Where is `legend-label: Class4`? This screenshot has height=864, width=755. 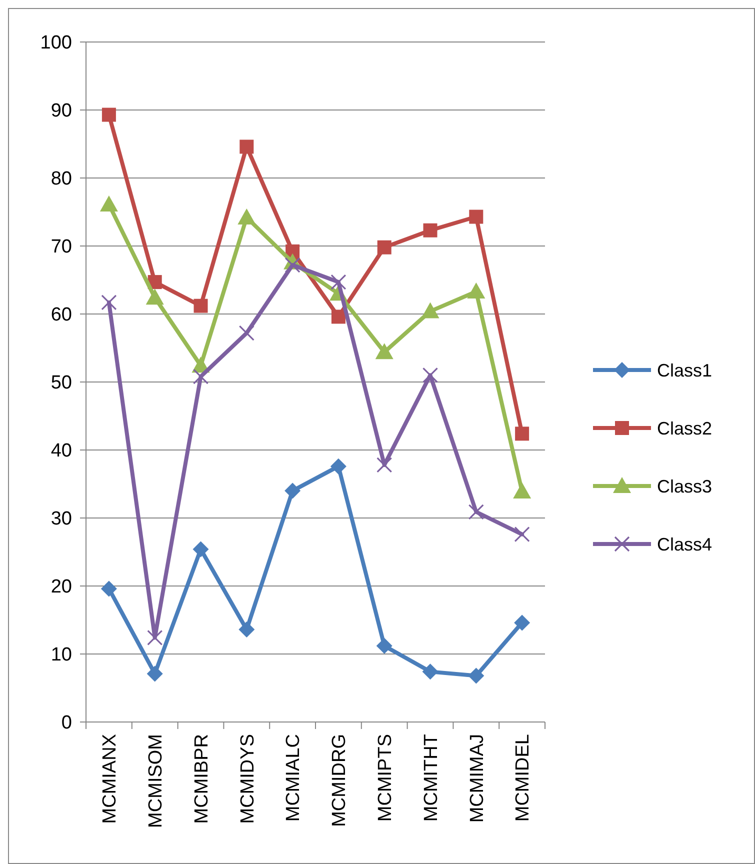
legend-label: Class4 is located at coordinates (684, 544).